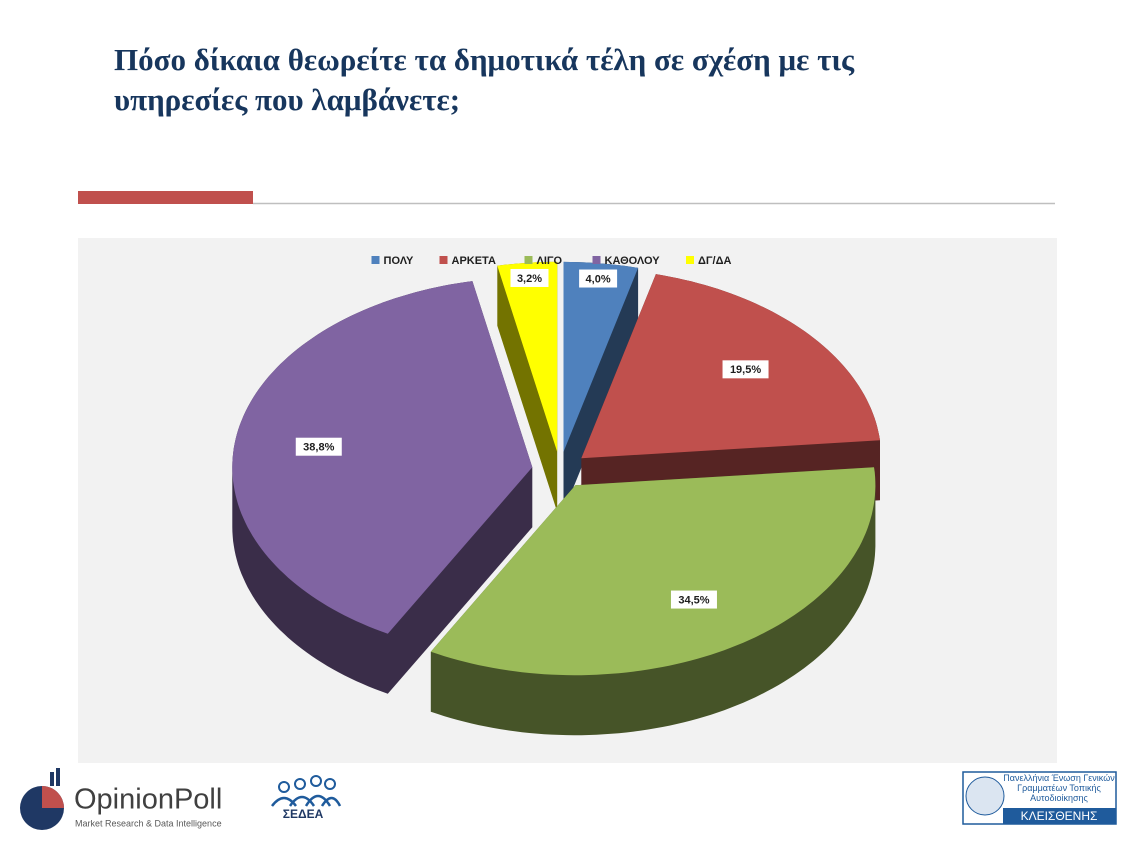 The image size is (1136, 852). Describe the element at coordinates (303, 814) in the screenshot. I see `logo-name: ΣΕΔΕΑ` at that location.